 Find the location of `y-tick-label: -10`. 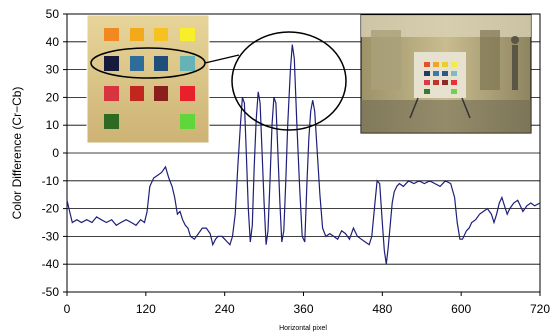

y-tick-label: -10 is located at coordinates (51, 181).